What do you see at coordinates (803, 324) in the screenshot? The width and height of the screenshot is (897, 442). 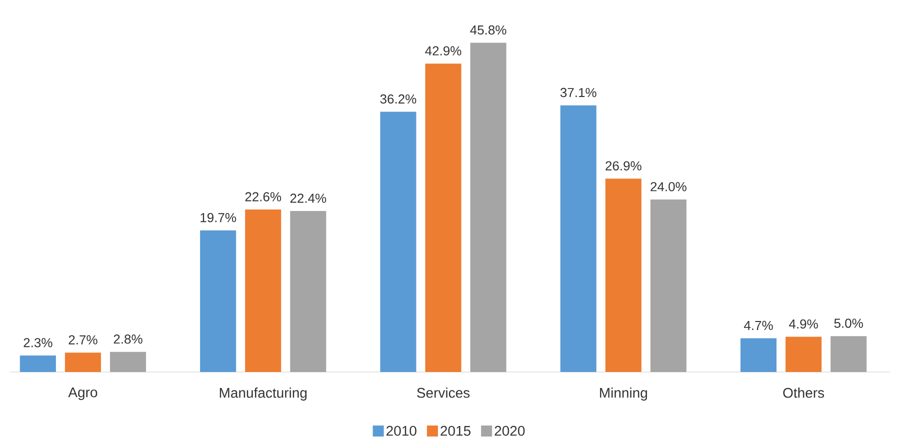 I see `data-label: 4.9%` at bounding box center [803, 324].